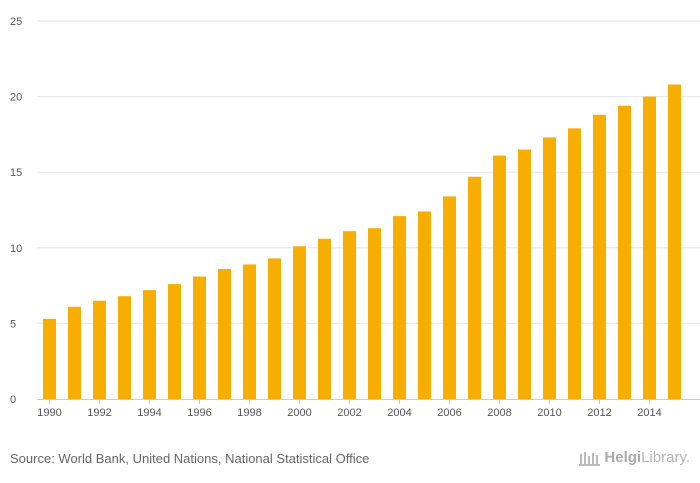  What do you see at coordinates (149, 413) in the screenshot?
I see `x-tick-label: 1994` at bounding box center [149, 413].